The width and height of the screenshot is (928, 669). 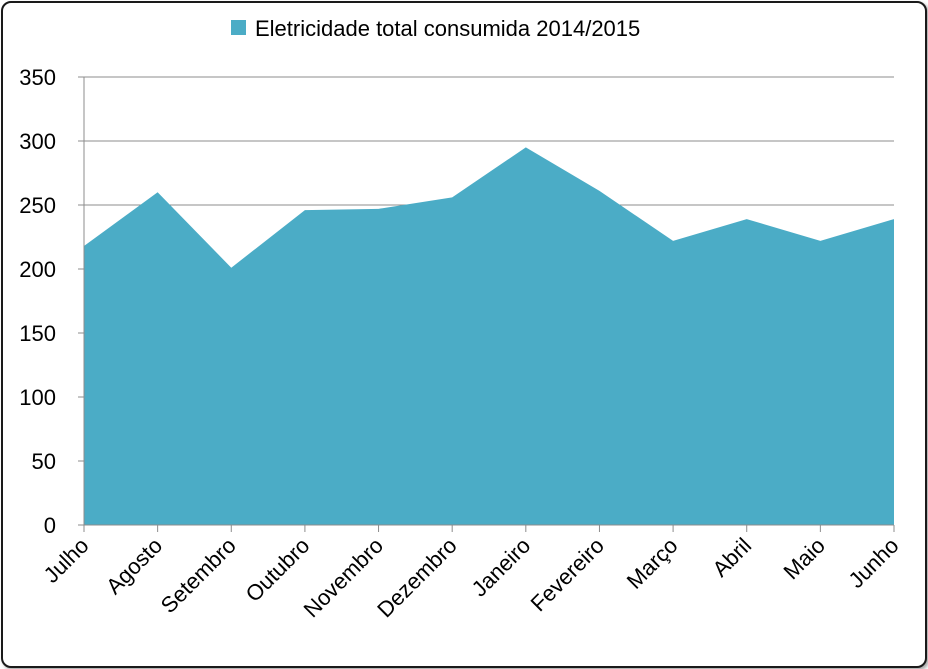 I want to click on x-tick-label: Janeiro, so click(x=501, y=567).